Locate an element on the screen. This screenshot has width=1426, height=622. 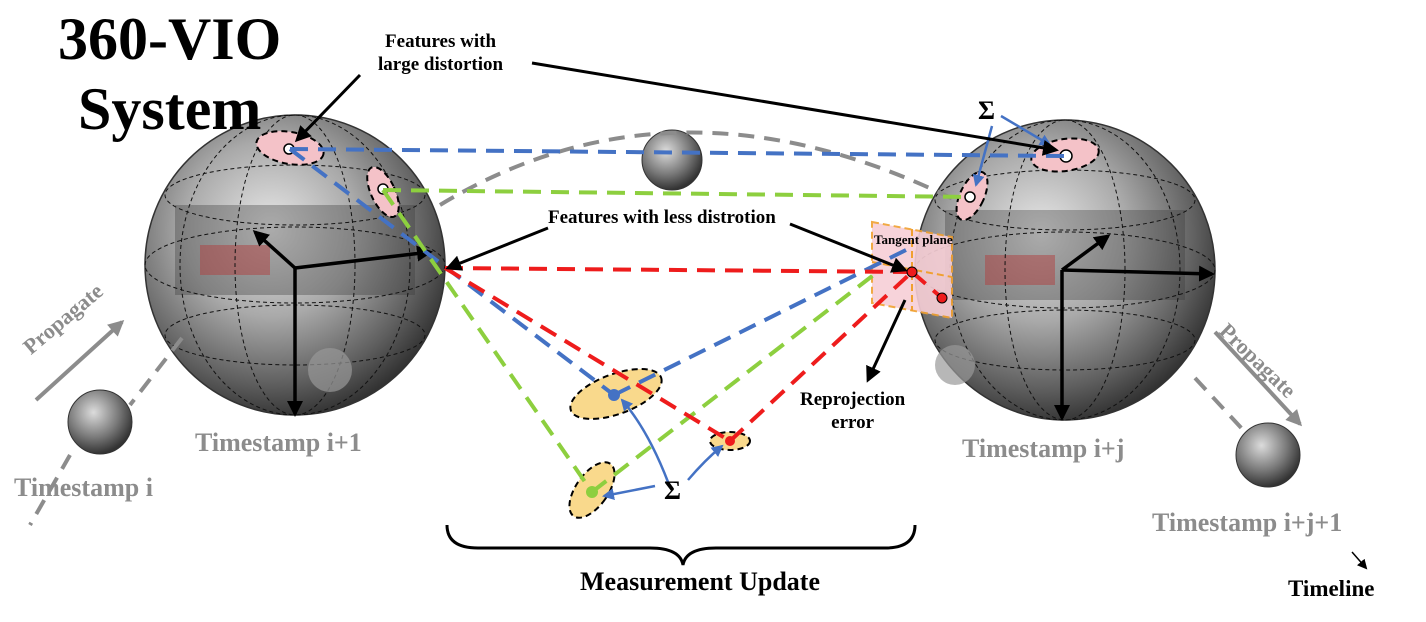
small-sphere-top is located at coordinates (672, 160).